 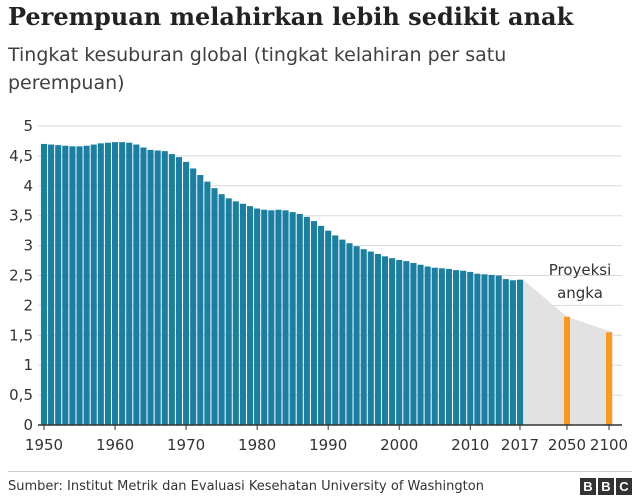 I want to click on y-tick-label: 2,5, so click(x=21, y=276).